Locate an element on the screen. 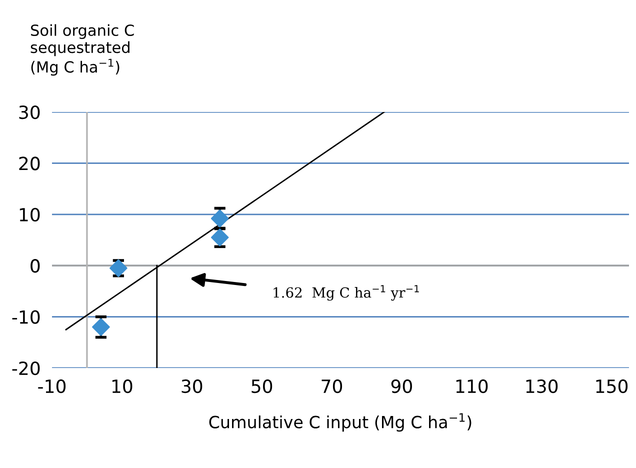 This screenshot has width=636, height=468. x-tick-label: -10 is located at coordinates (52, 386).